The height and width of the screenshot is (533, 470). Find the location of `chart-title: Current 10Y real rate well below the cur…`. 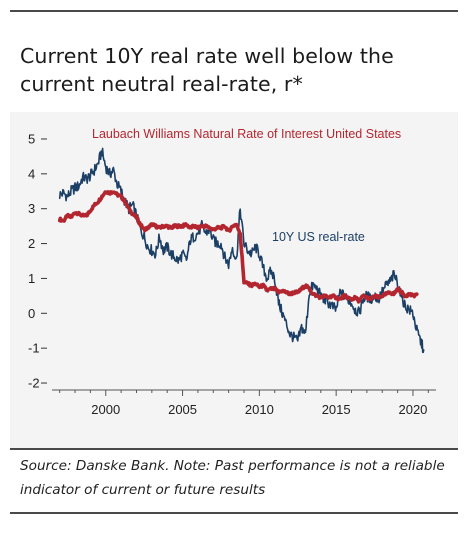

chart-title: Current 10Y real rate well below the cur… is located at coordinates (207, 70).